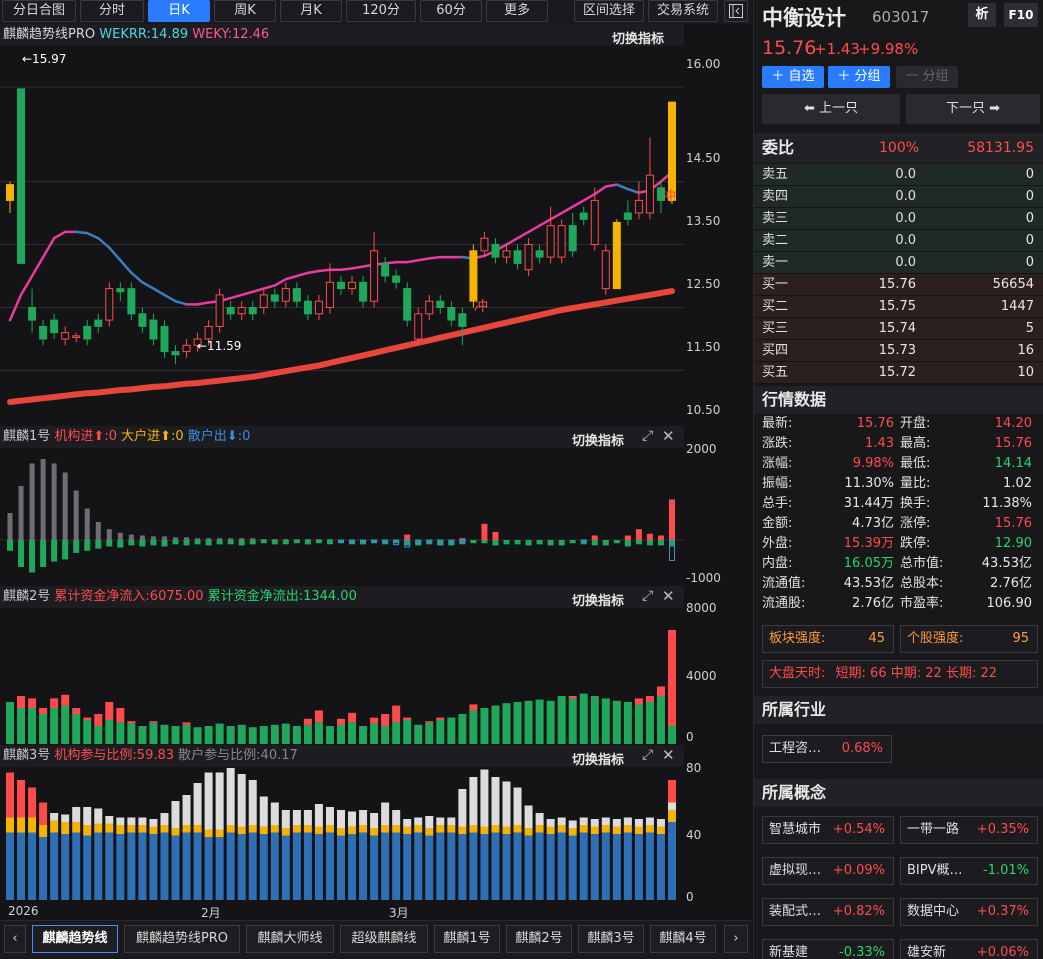 This screenshot has height=959, width=1043. What do you see at coordinates (1007, 503) in the screenshot?
I see `quote-value: 11.38%` at bounding box center [1007, 503].